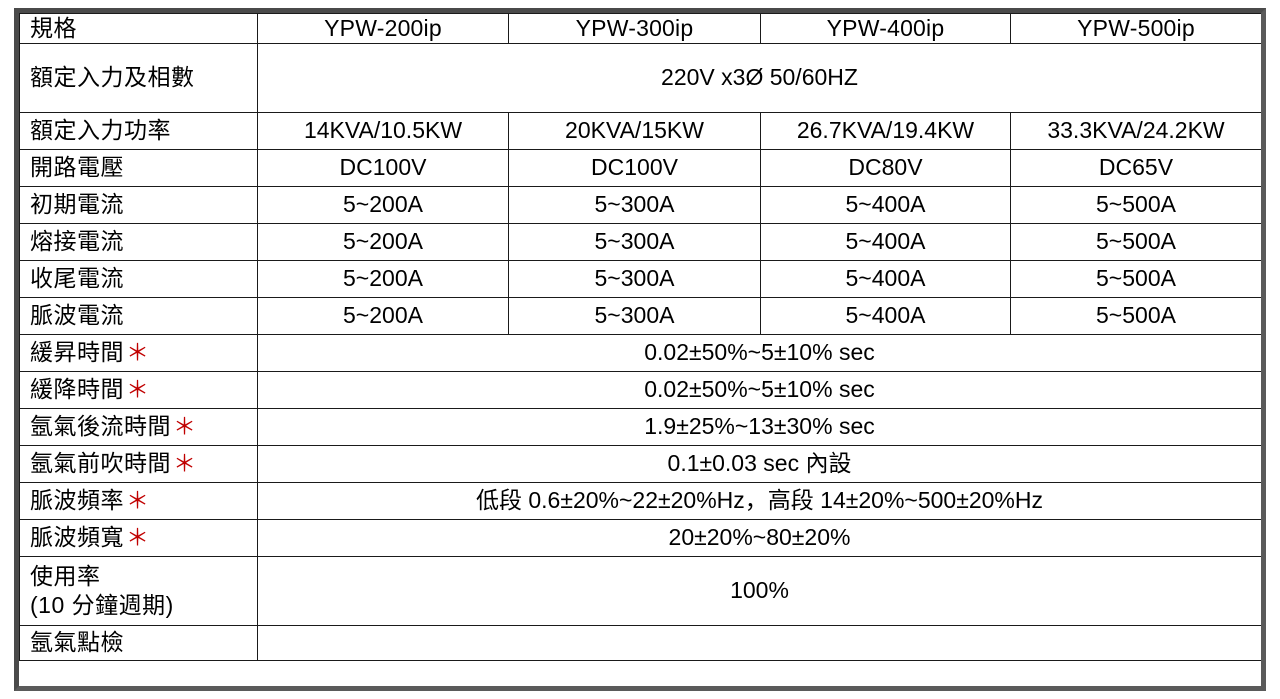  What do you see at coordinates (77, 352) in the screenshot?
I see `row-label-text: 緩昇時間` at bounding box center [77, 352].